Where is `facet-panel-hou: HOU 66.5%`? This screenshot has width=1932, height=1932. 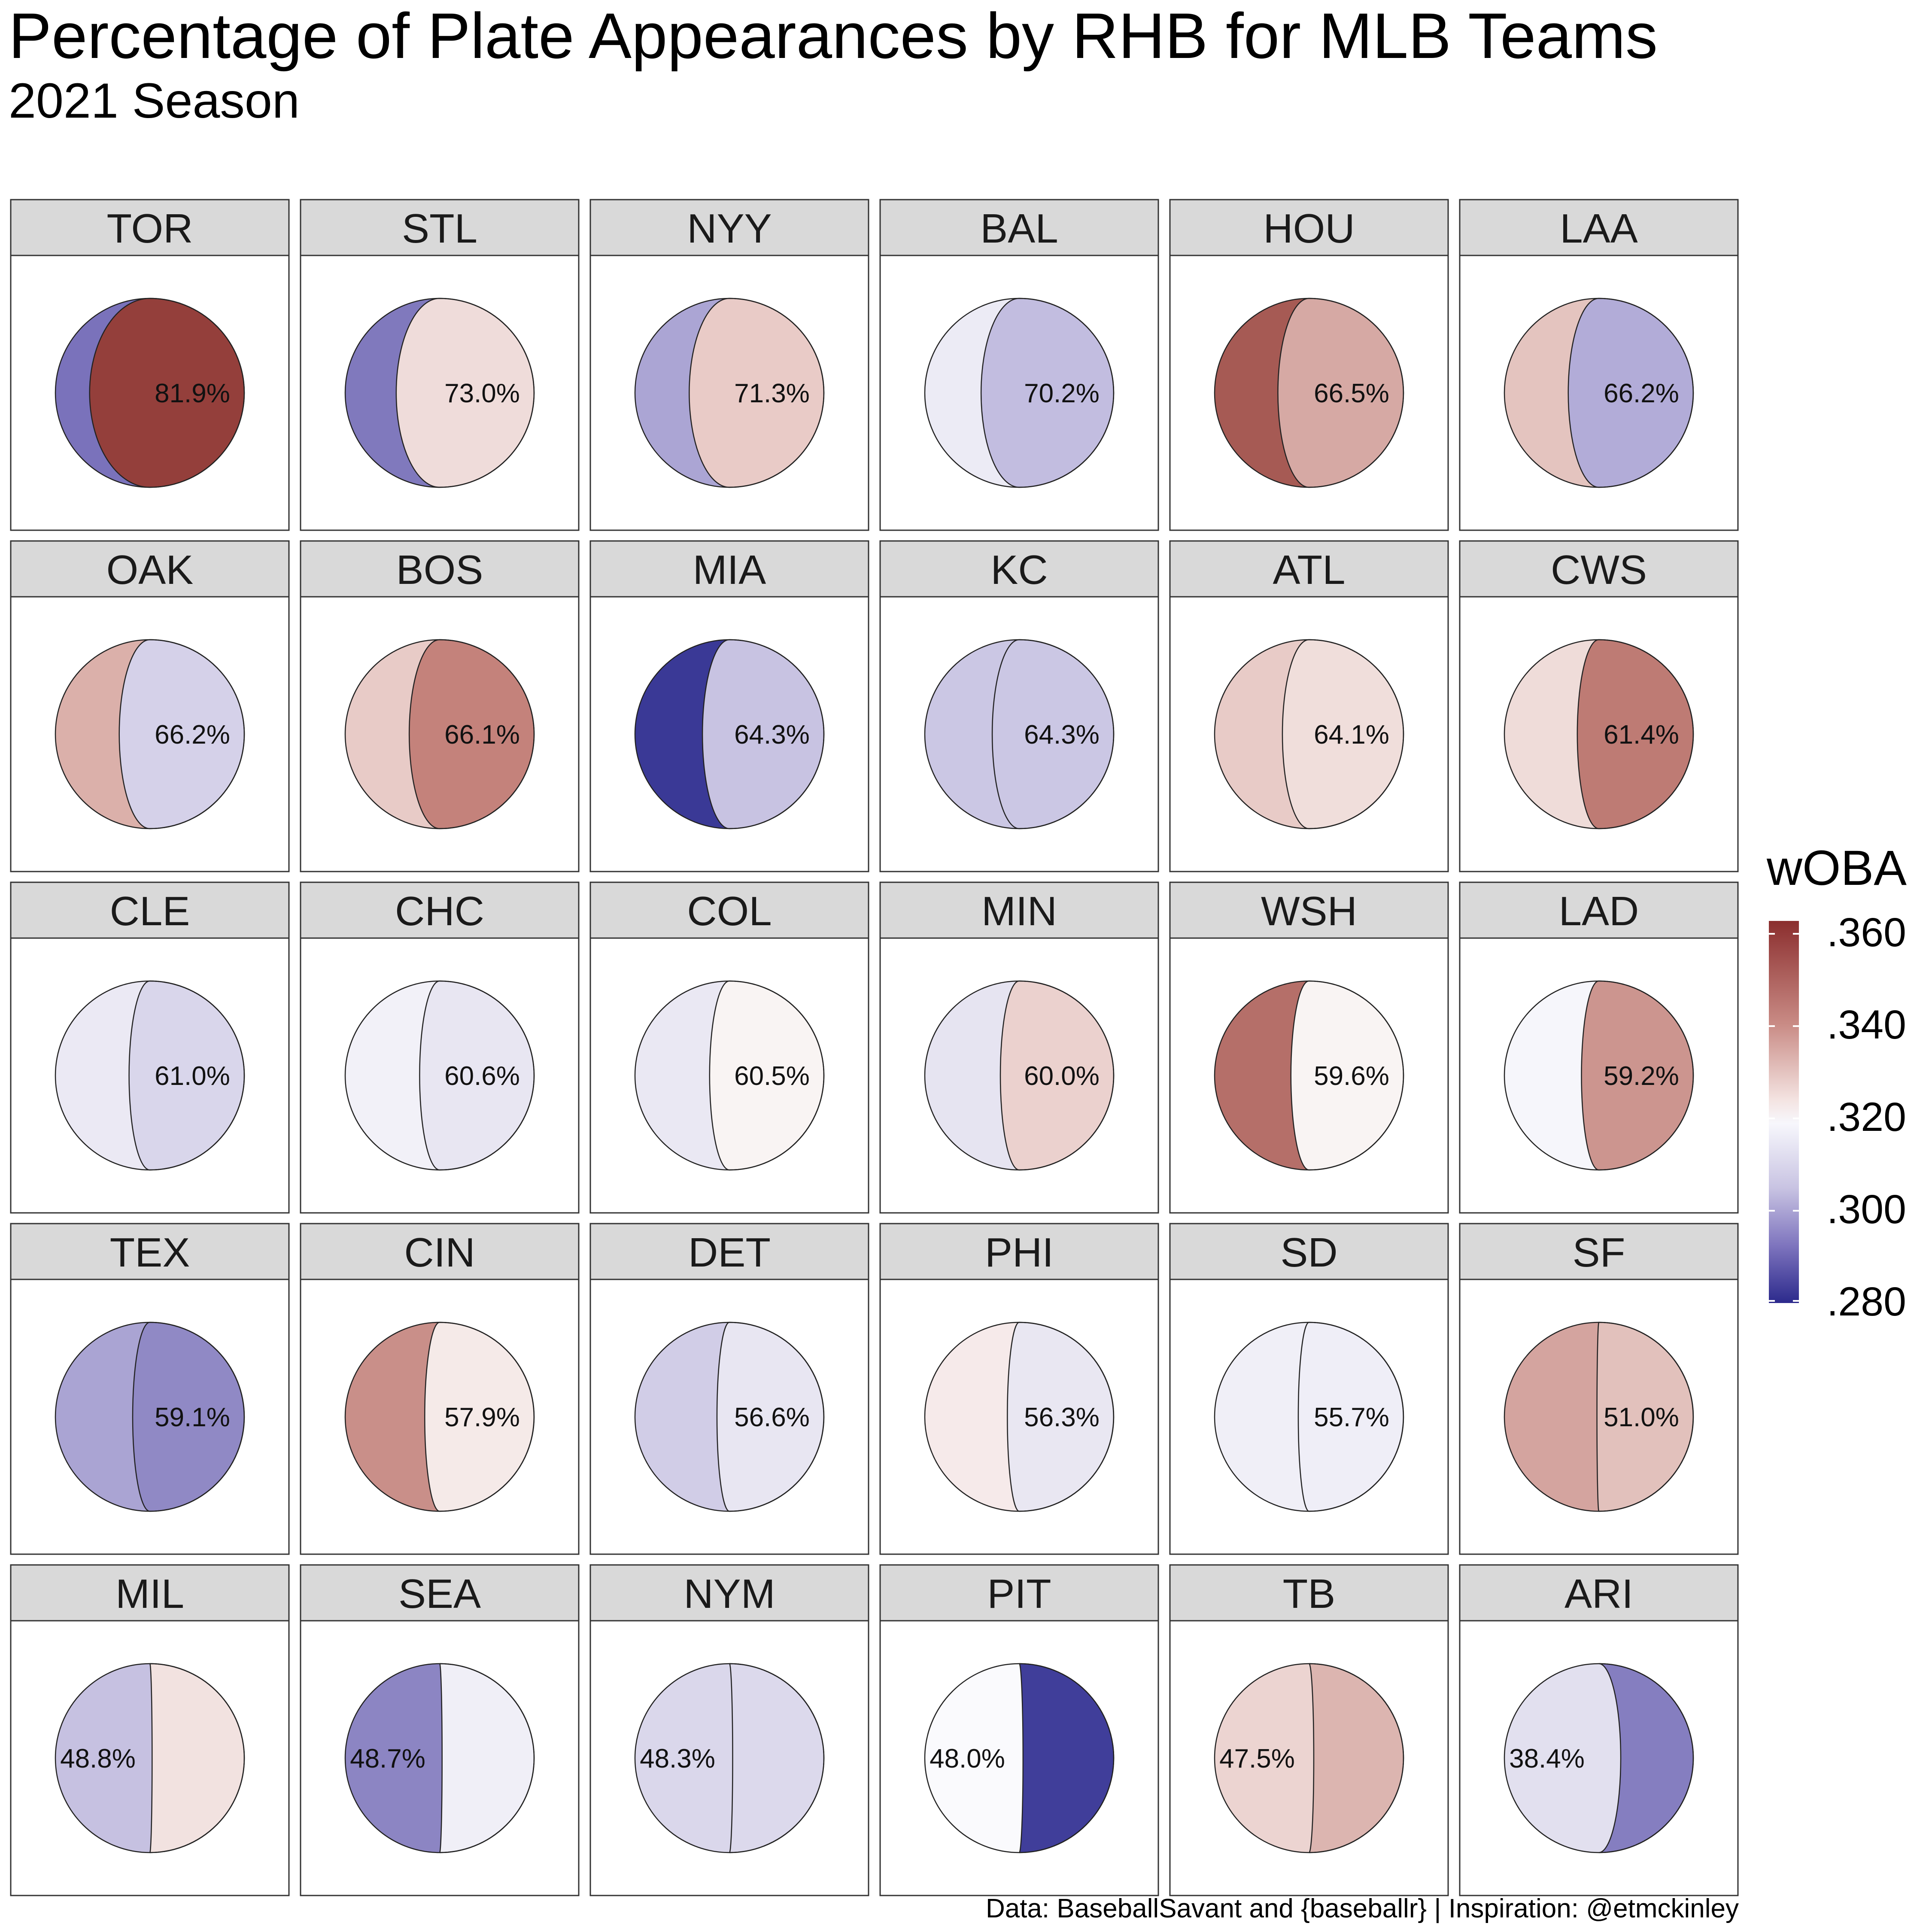
facet-panel-hou: HOU 66.5% is located at coordinates (1309, 365).